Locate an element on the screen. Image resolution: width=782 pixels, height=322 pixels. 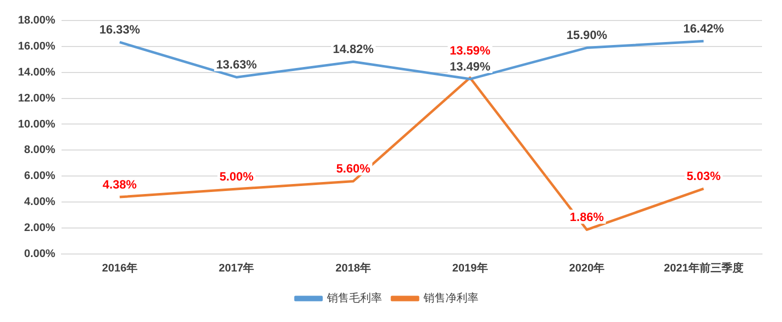
x-tick-label: 2021年前三季度 is located at coordinates (704, 267).